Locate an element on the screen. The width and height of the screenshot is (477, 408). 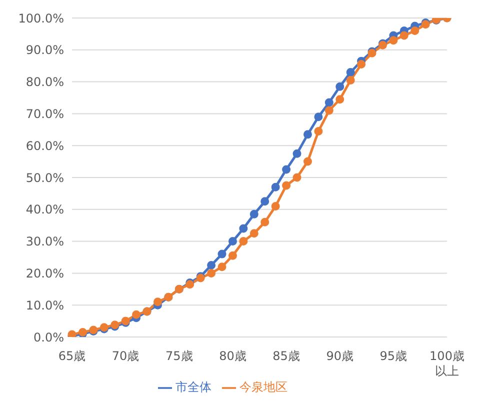
x-tick-label: 100歳以上 is located at coordinates (447, 363).